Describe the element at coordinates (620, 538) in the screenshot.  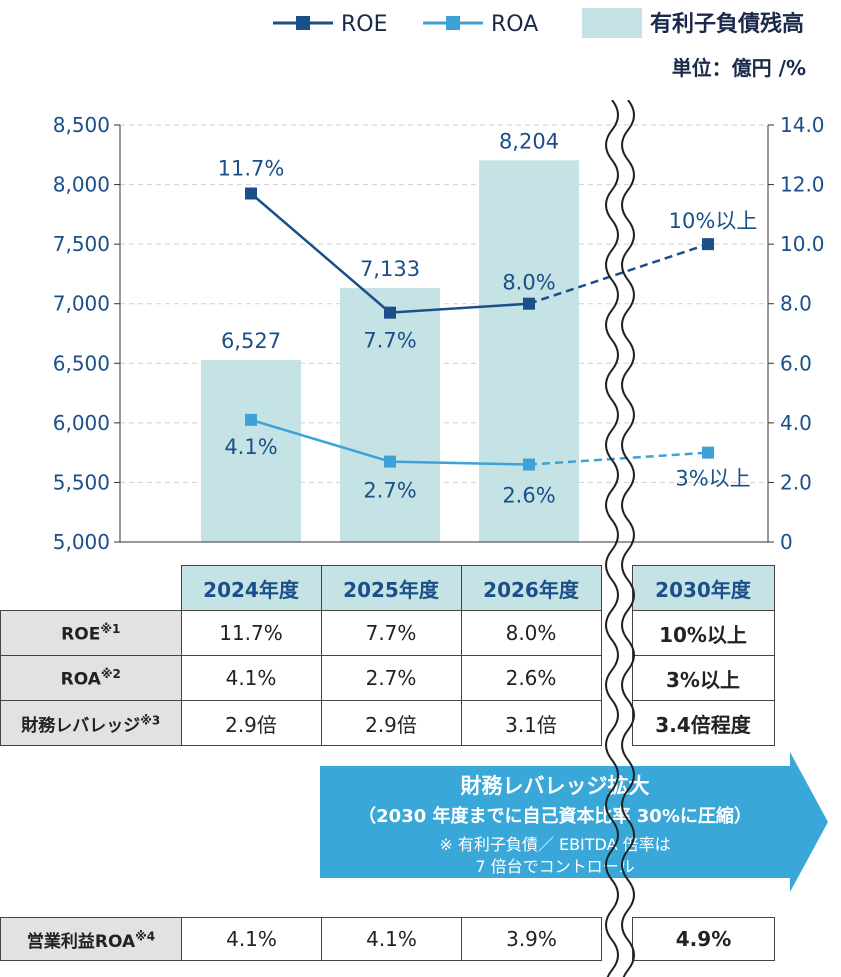
I see `axis-break-wave` at that location.